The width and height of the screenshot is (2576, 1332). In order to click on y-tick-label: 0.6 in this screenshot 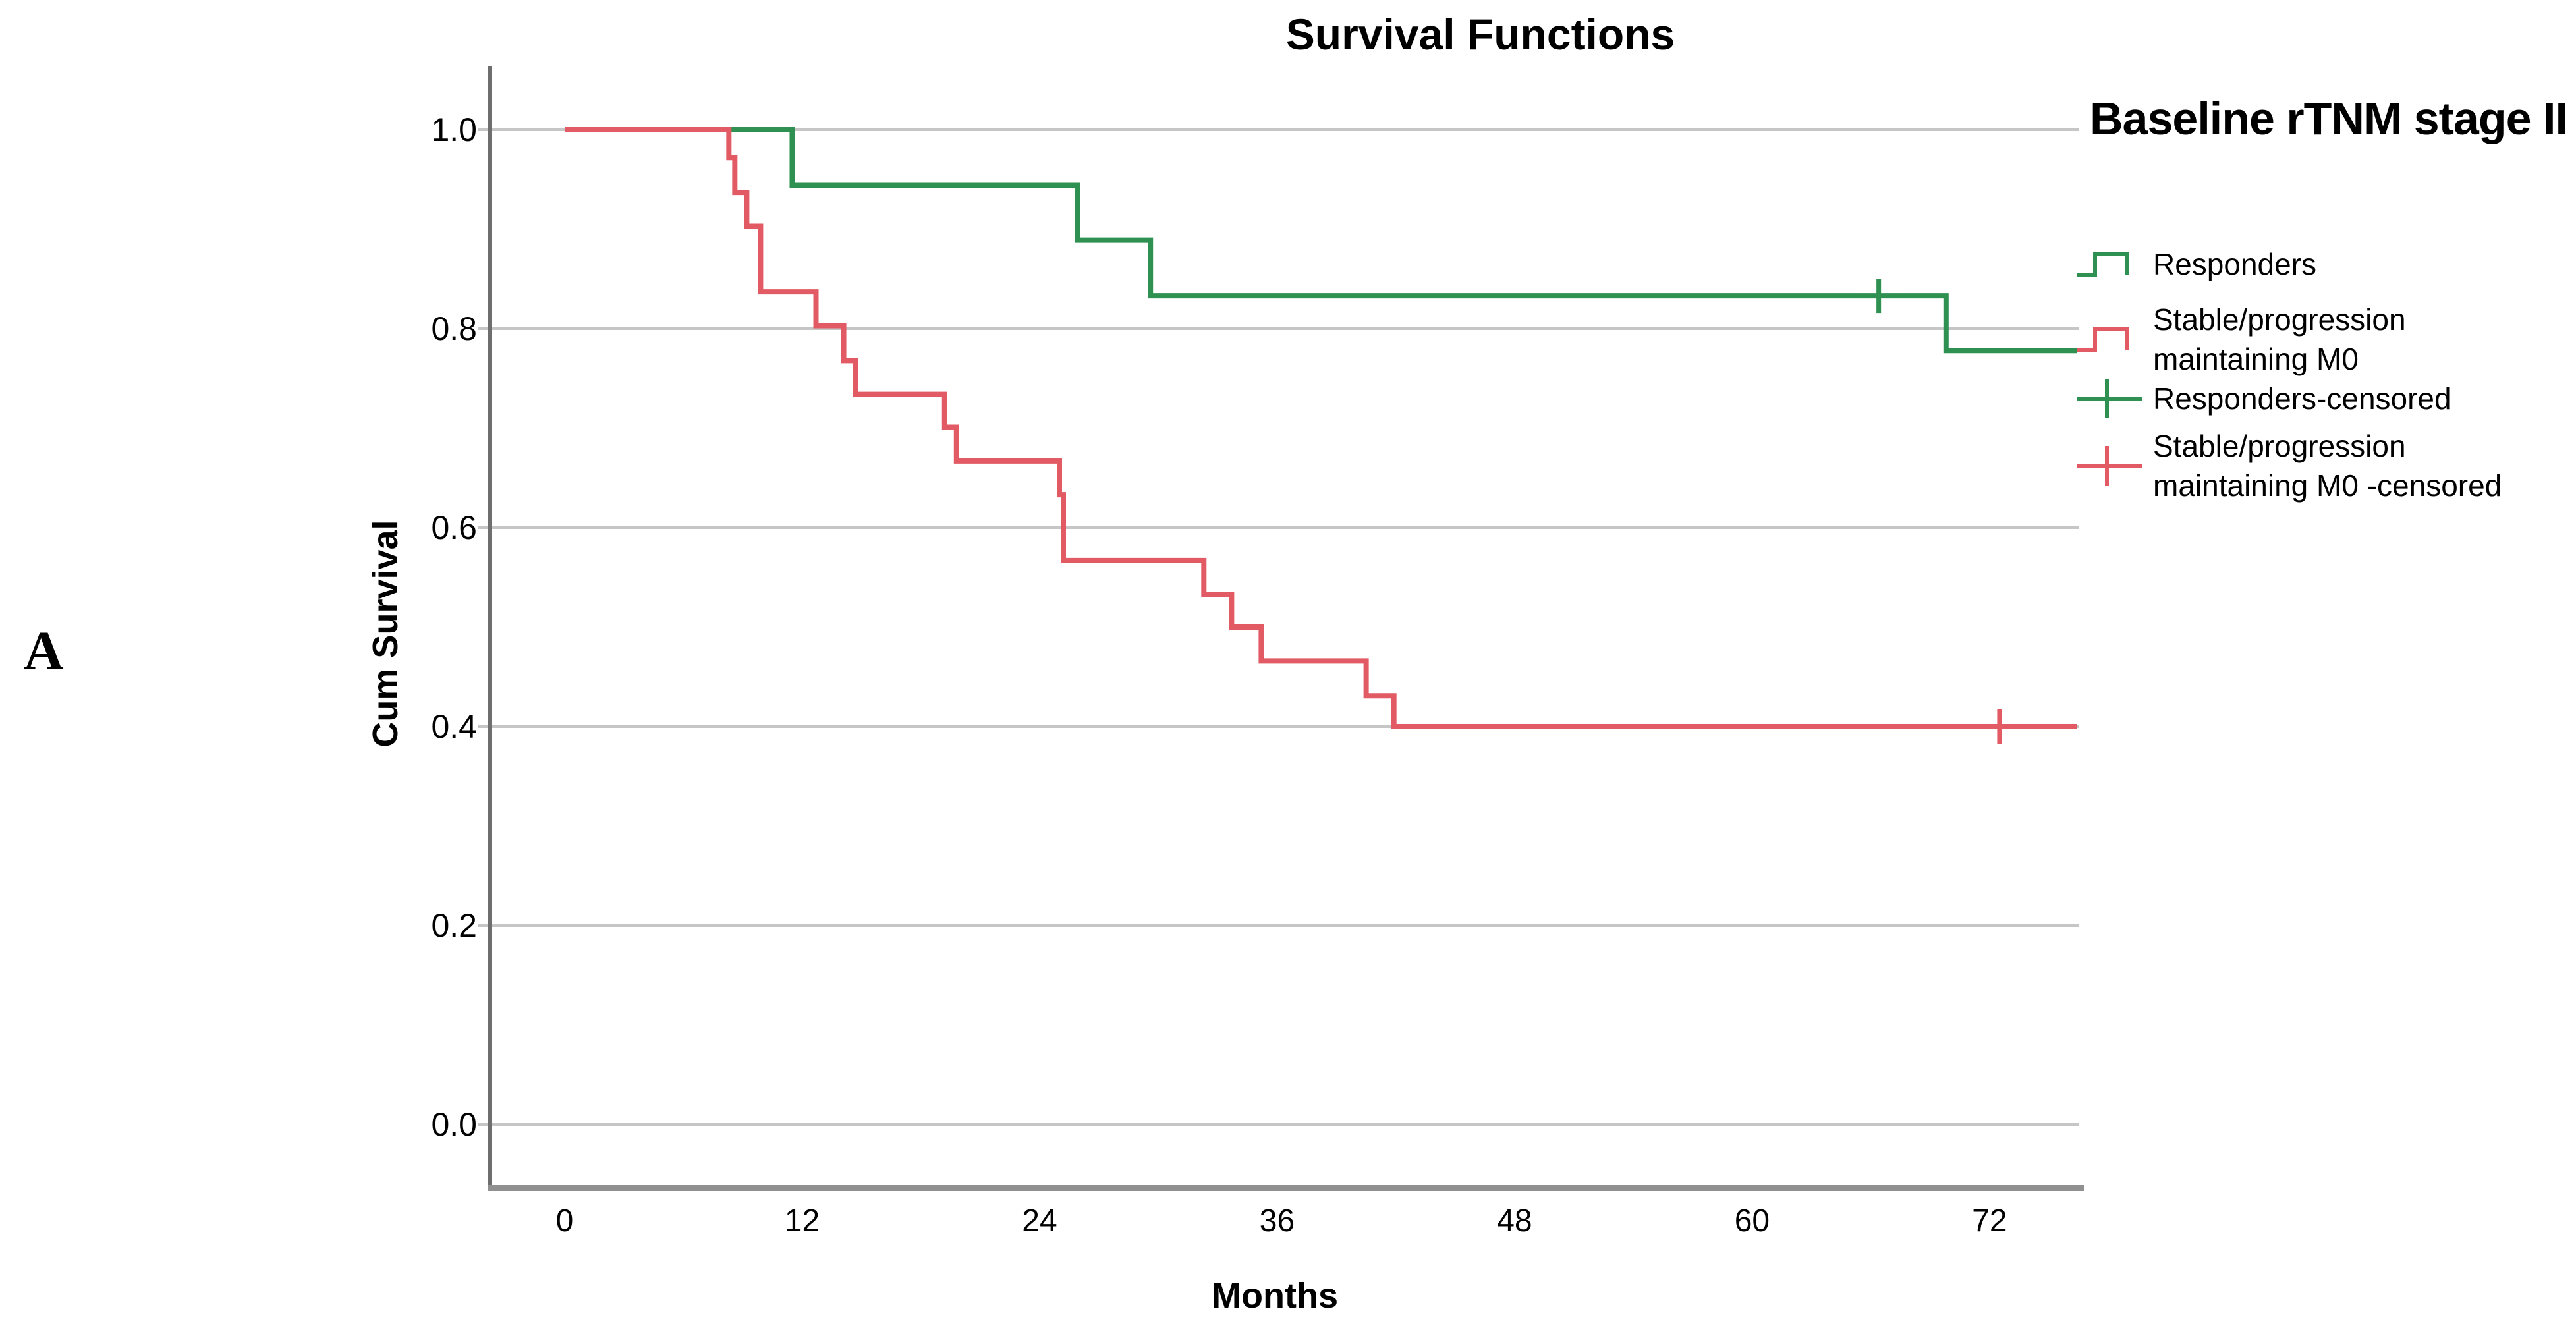, I will do `click(454, 527)`.